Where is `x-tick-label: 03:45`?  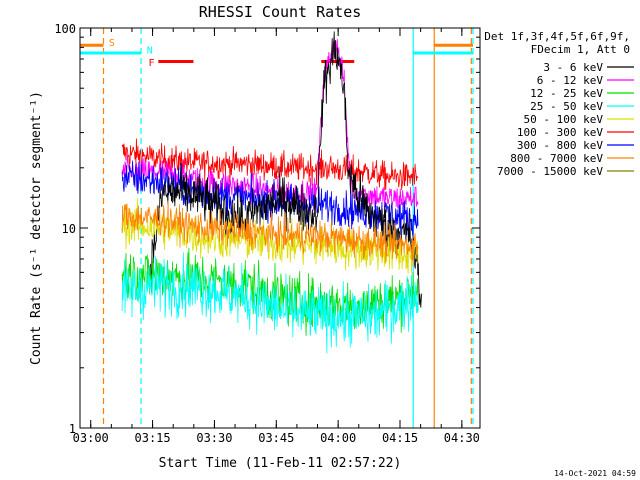
x-tick-label: 03:45 is located at coordinates (276, 438).